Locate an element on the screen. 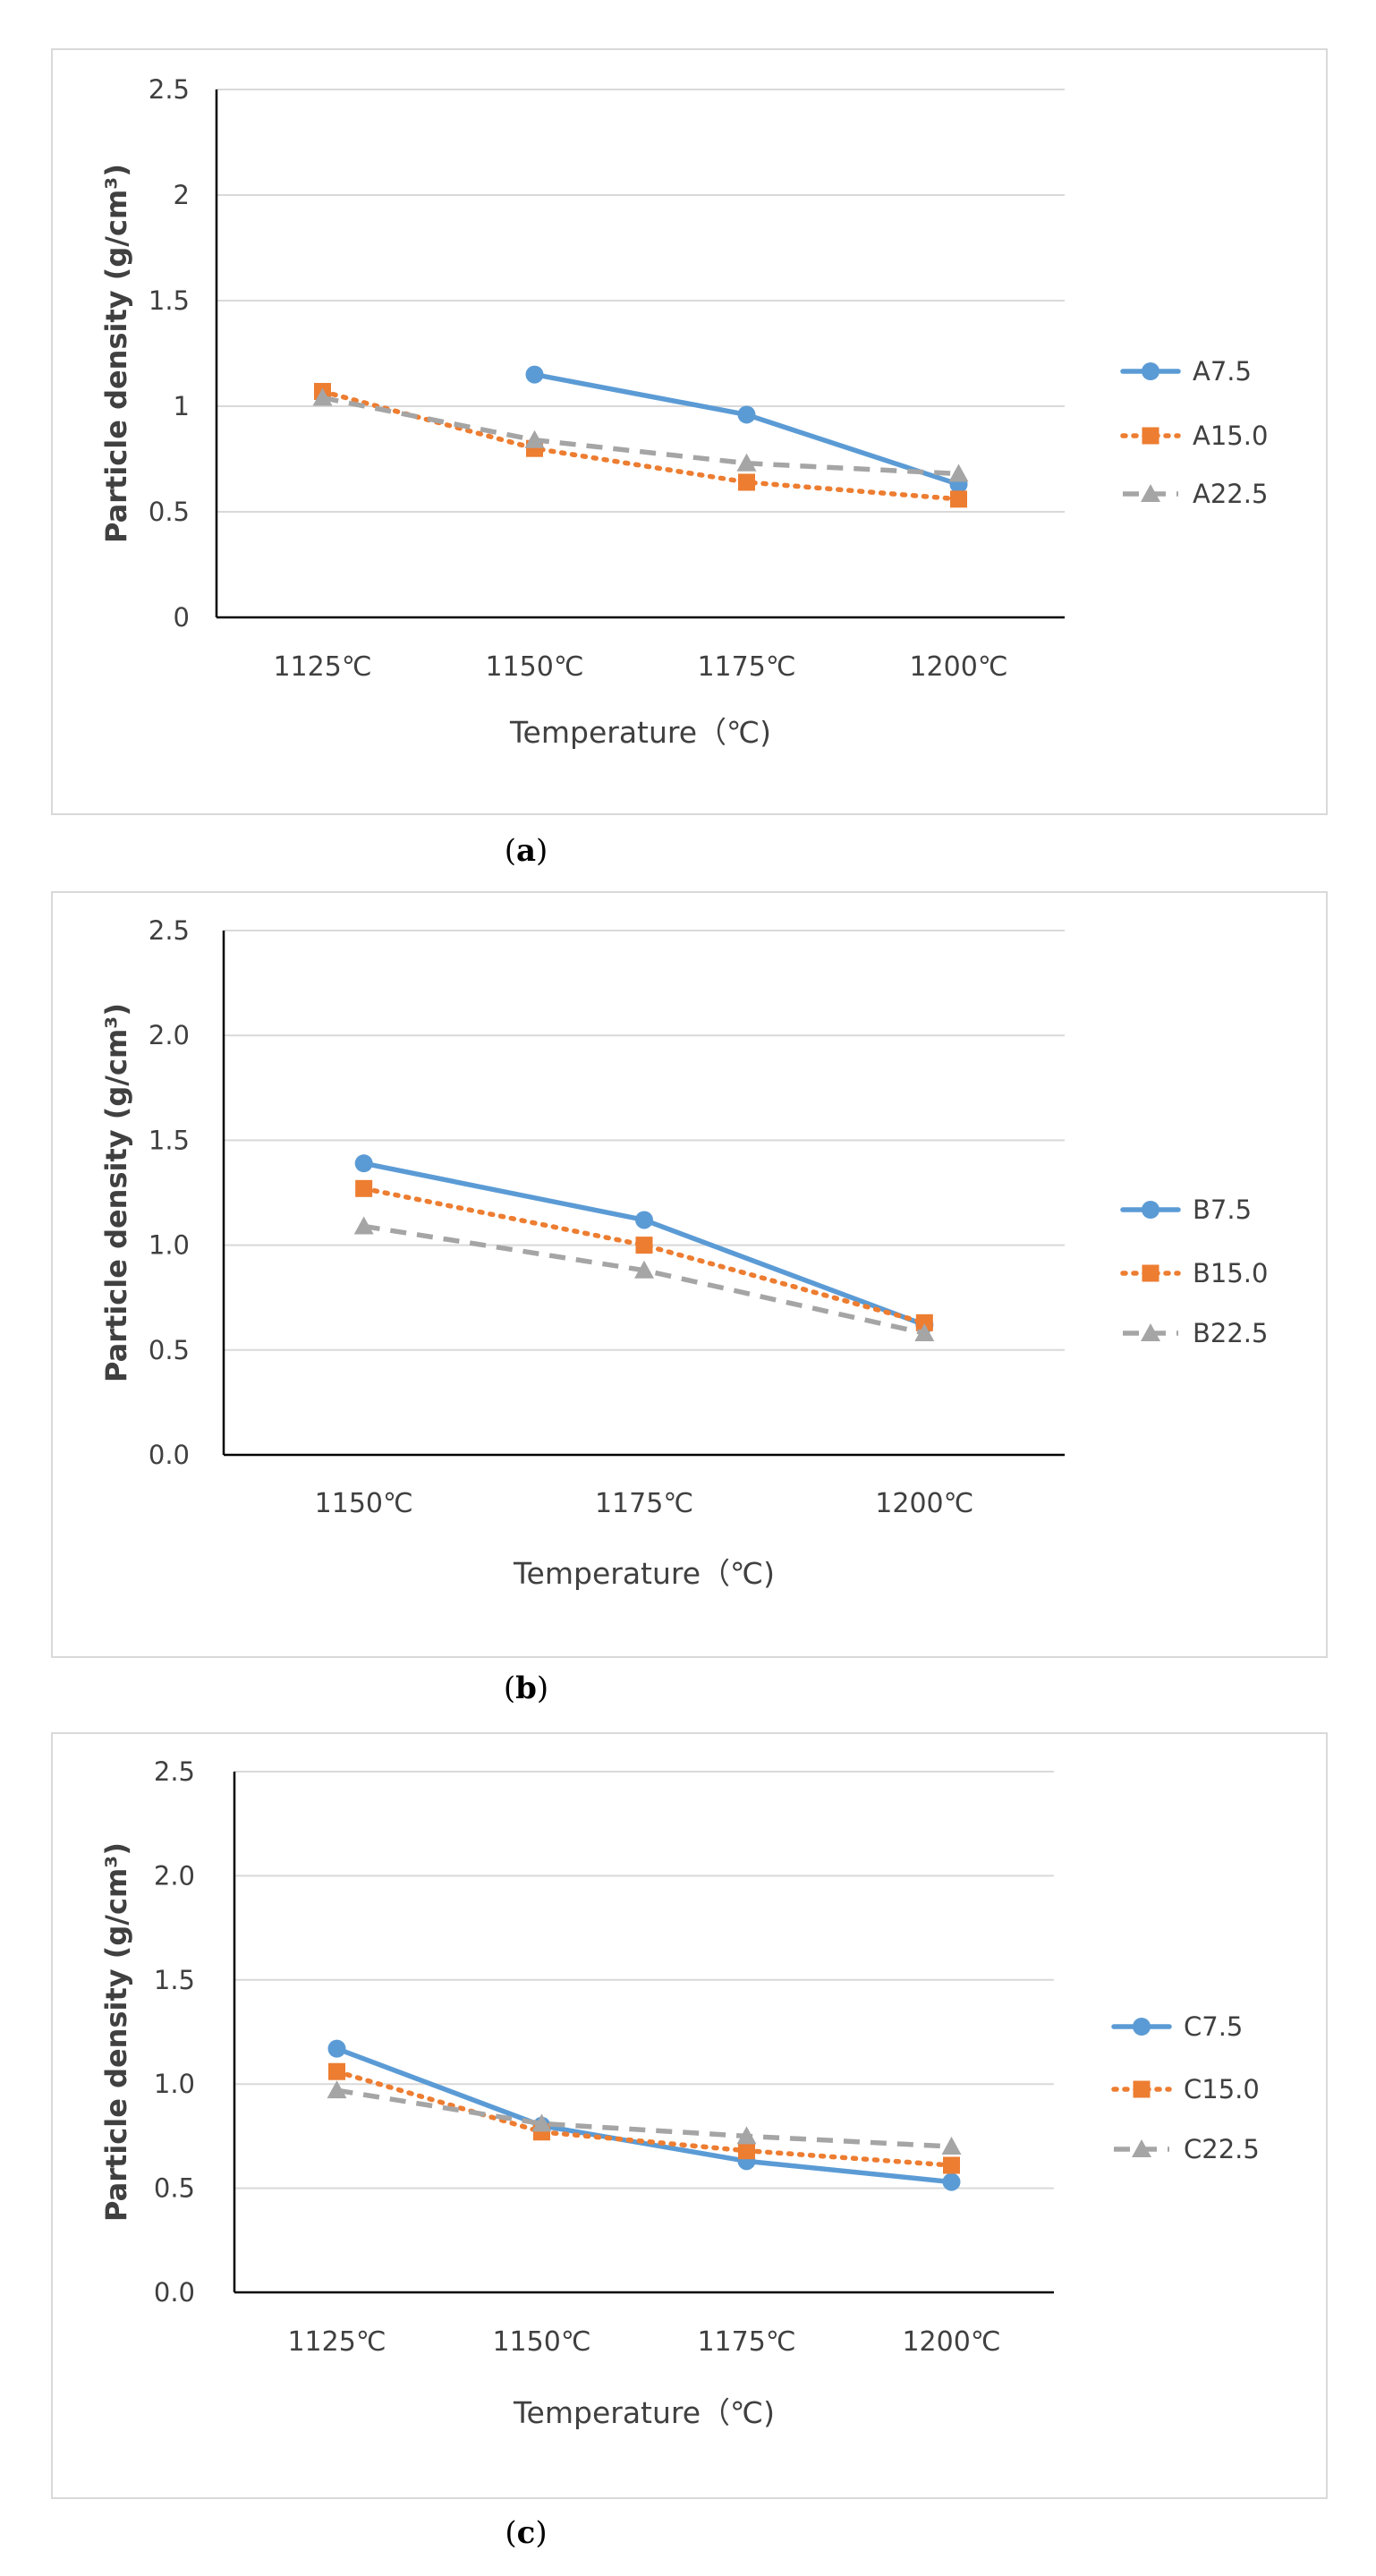 Image resolution: width=1376 pixels, height=2576 pixels. legend-item-C22.5: C22.5 is located at coordinates (1187, 2149).